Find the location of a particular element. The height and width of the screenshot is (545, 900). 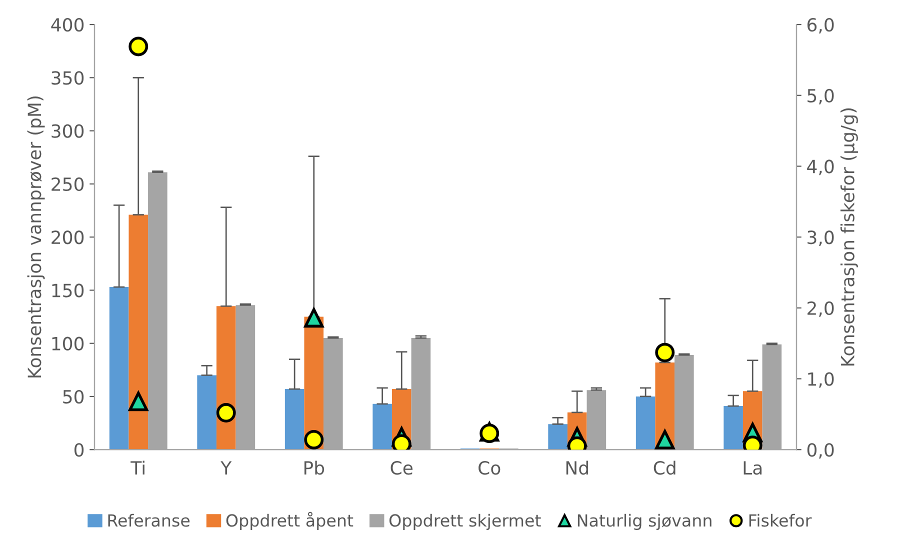

x-tick-label: Ti is located at coordinates (137, 467).